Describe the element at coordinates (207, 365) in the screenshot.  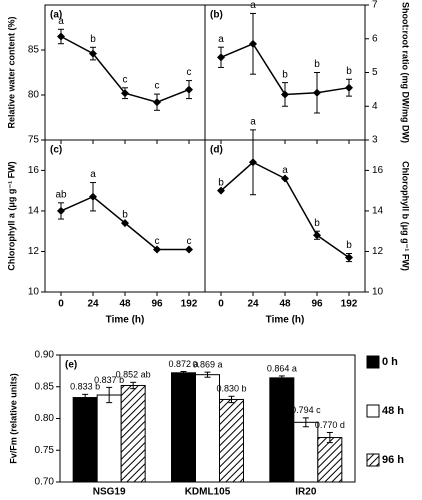
I see `value-label: 0.869 a` at that location.